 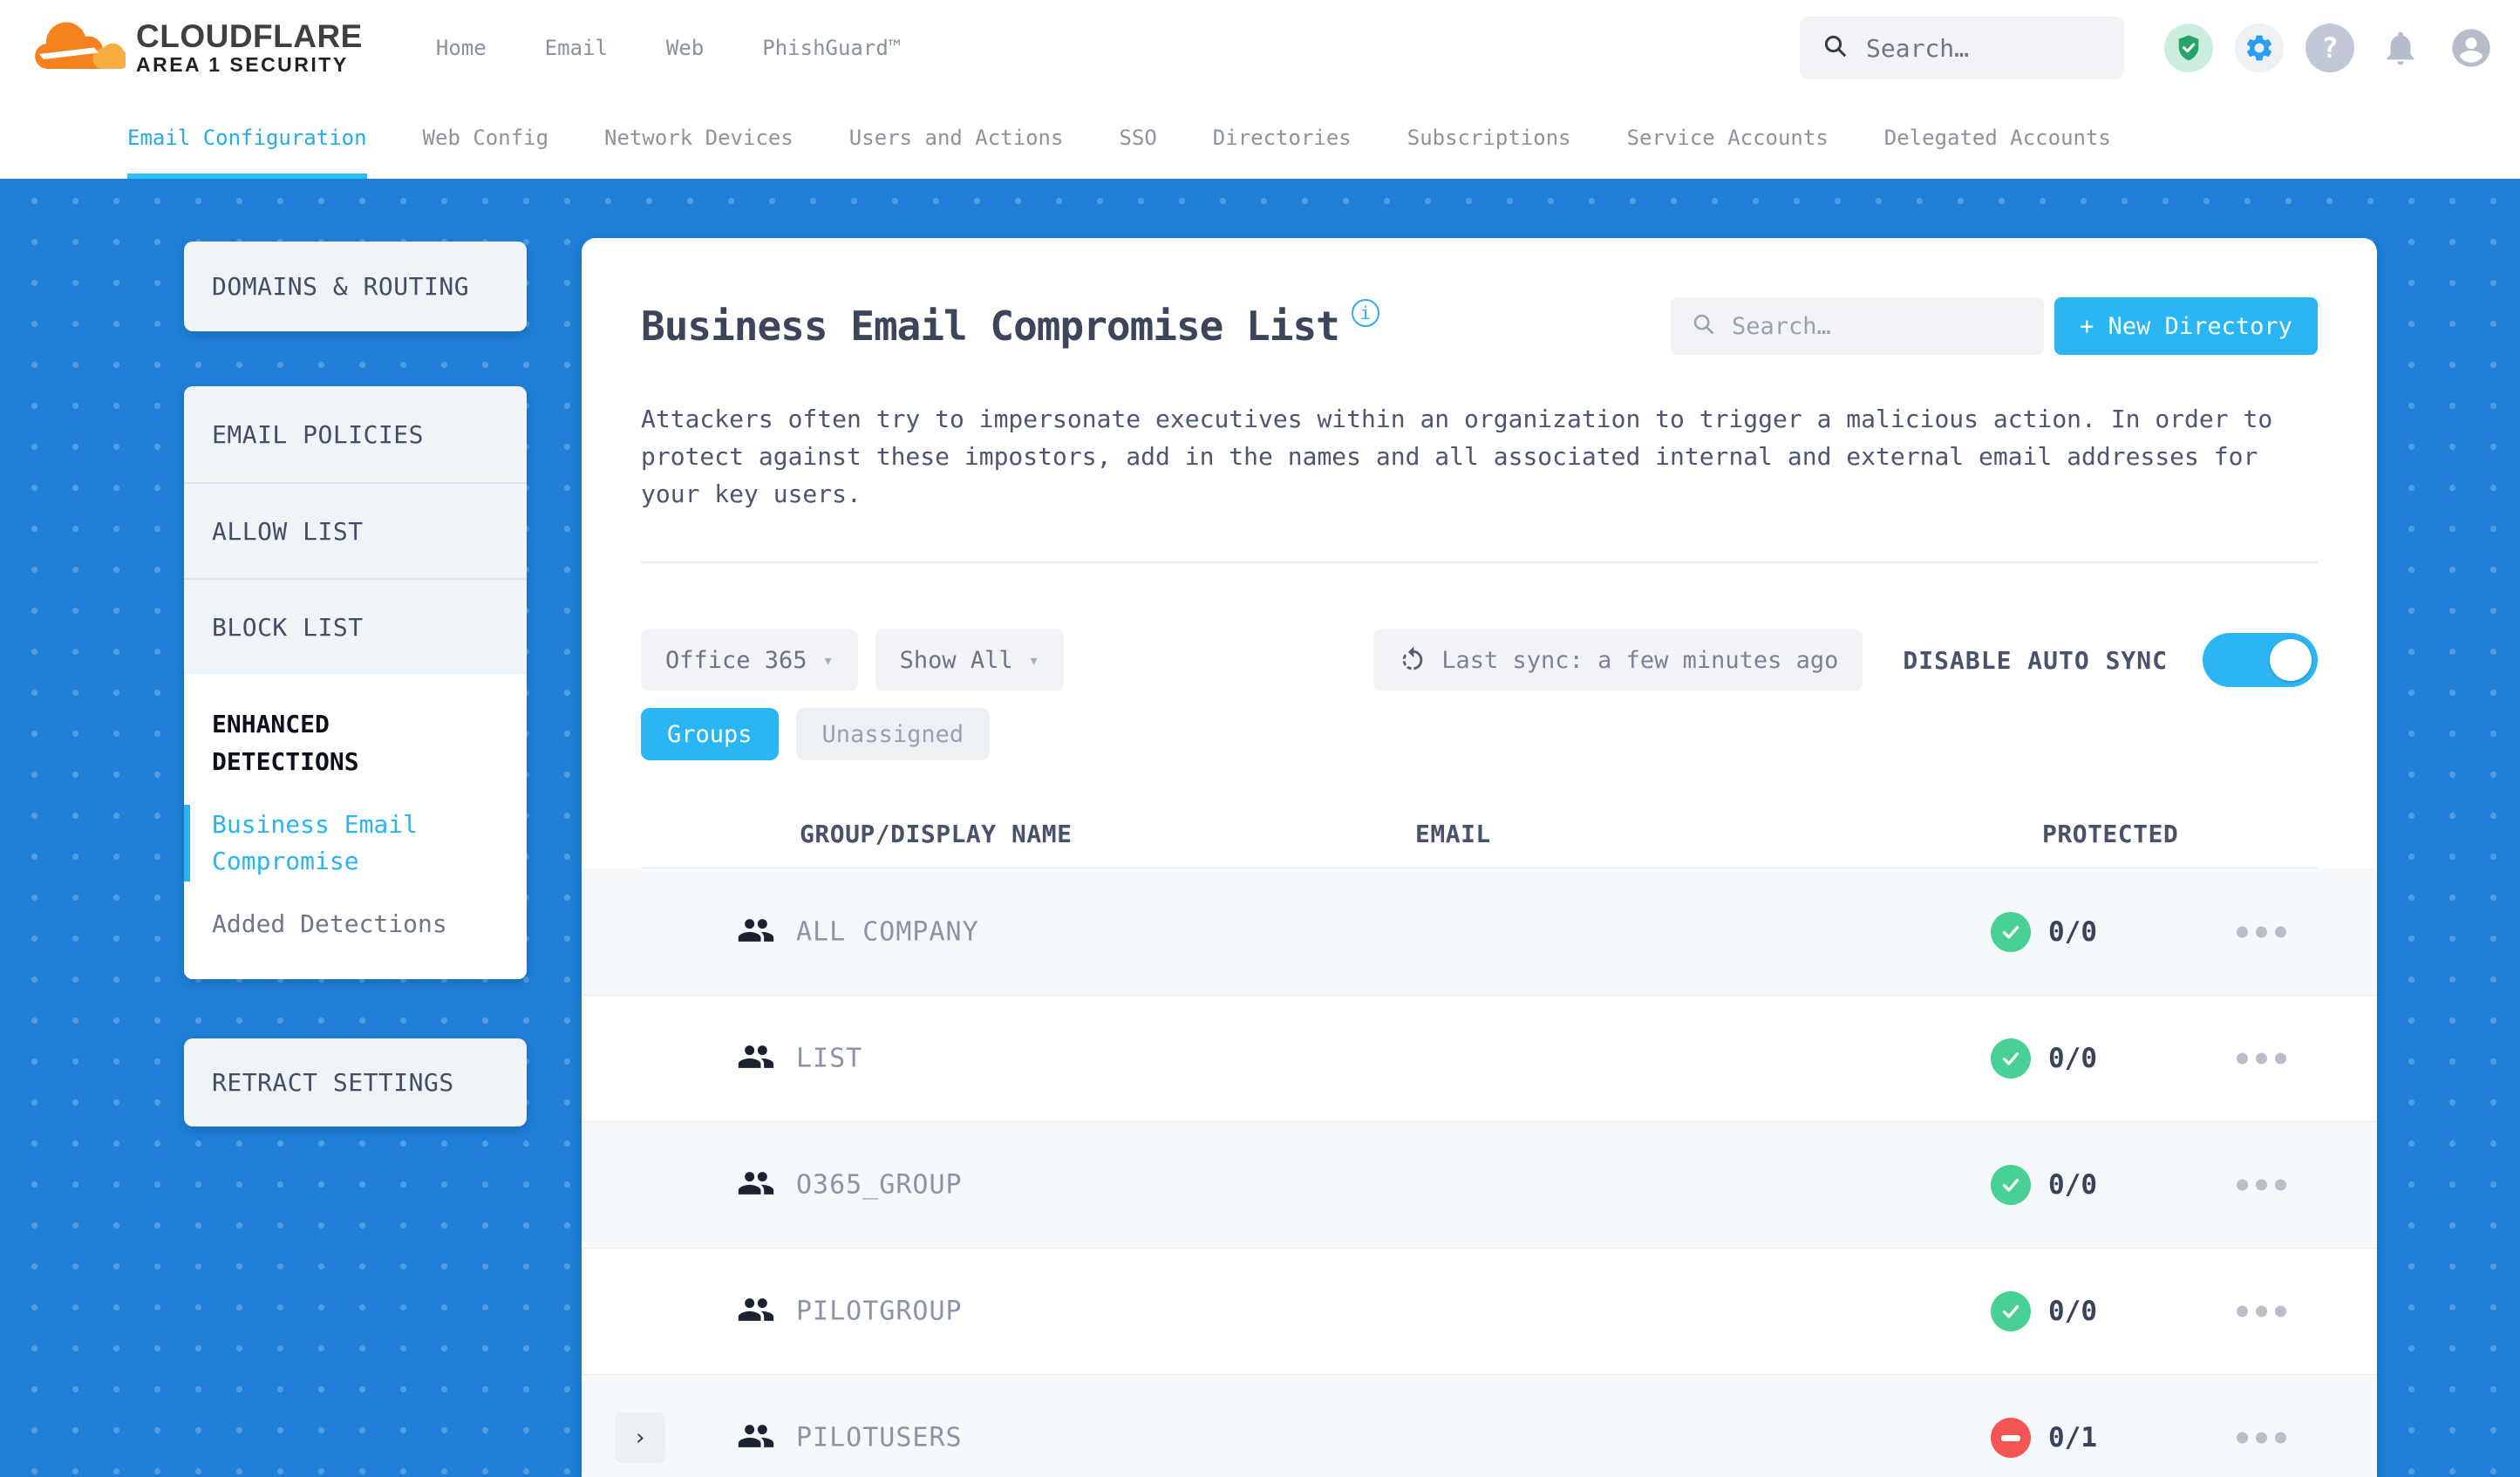 What do you see at coordinates (1479, 814) in the screenshot?
I see `table-header: GROUP/DISPLAY NAME EMAIL PROTECTED` at bounding box center [1479, 814].